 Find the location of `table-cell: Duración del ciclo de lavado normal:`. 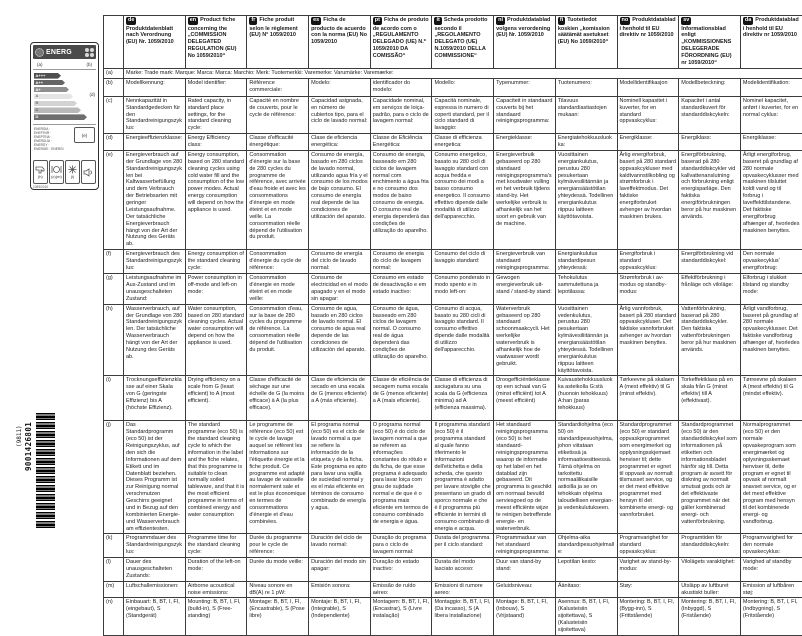

table-cell: Duración del ciclo de lavado normal: is located at coordinates (340, 546).